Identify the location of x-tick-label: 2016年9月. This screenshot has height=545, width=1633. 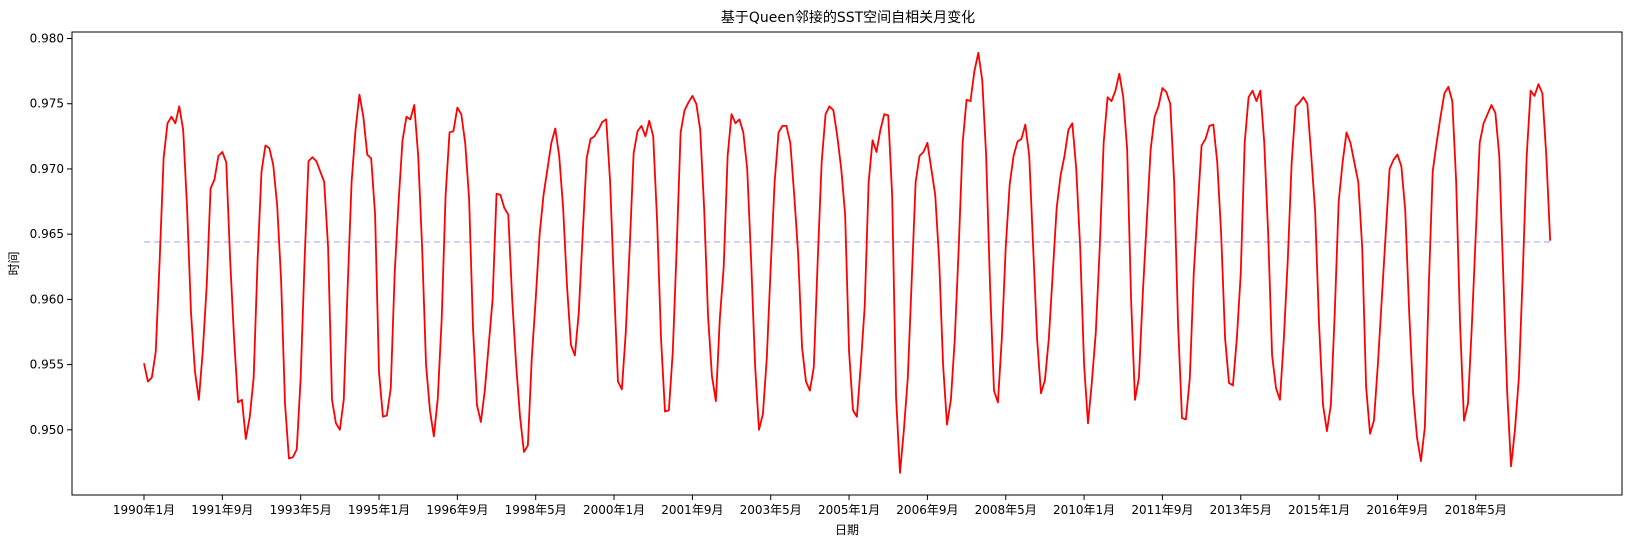
(1397, 510).